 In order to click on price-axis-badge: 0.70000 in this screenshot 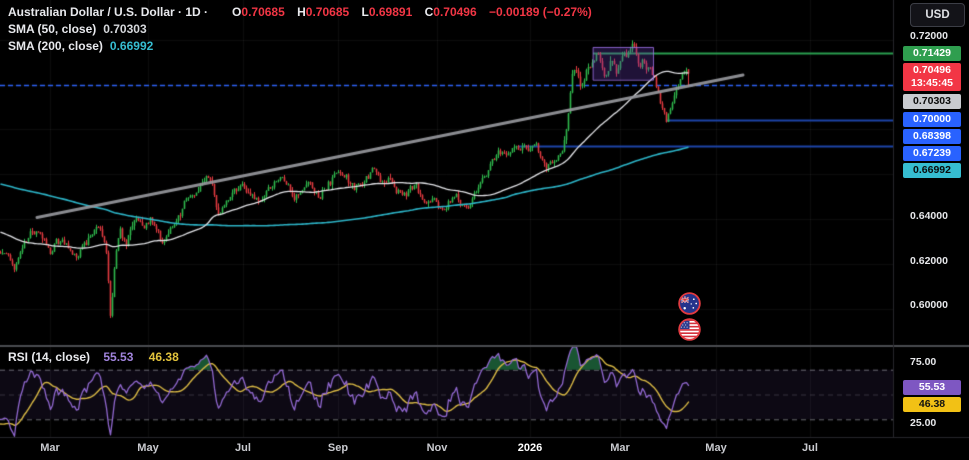, I will do `click(932, 119)`.